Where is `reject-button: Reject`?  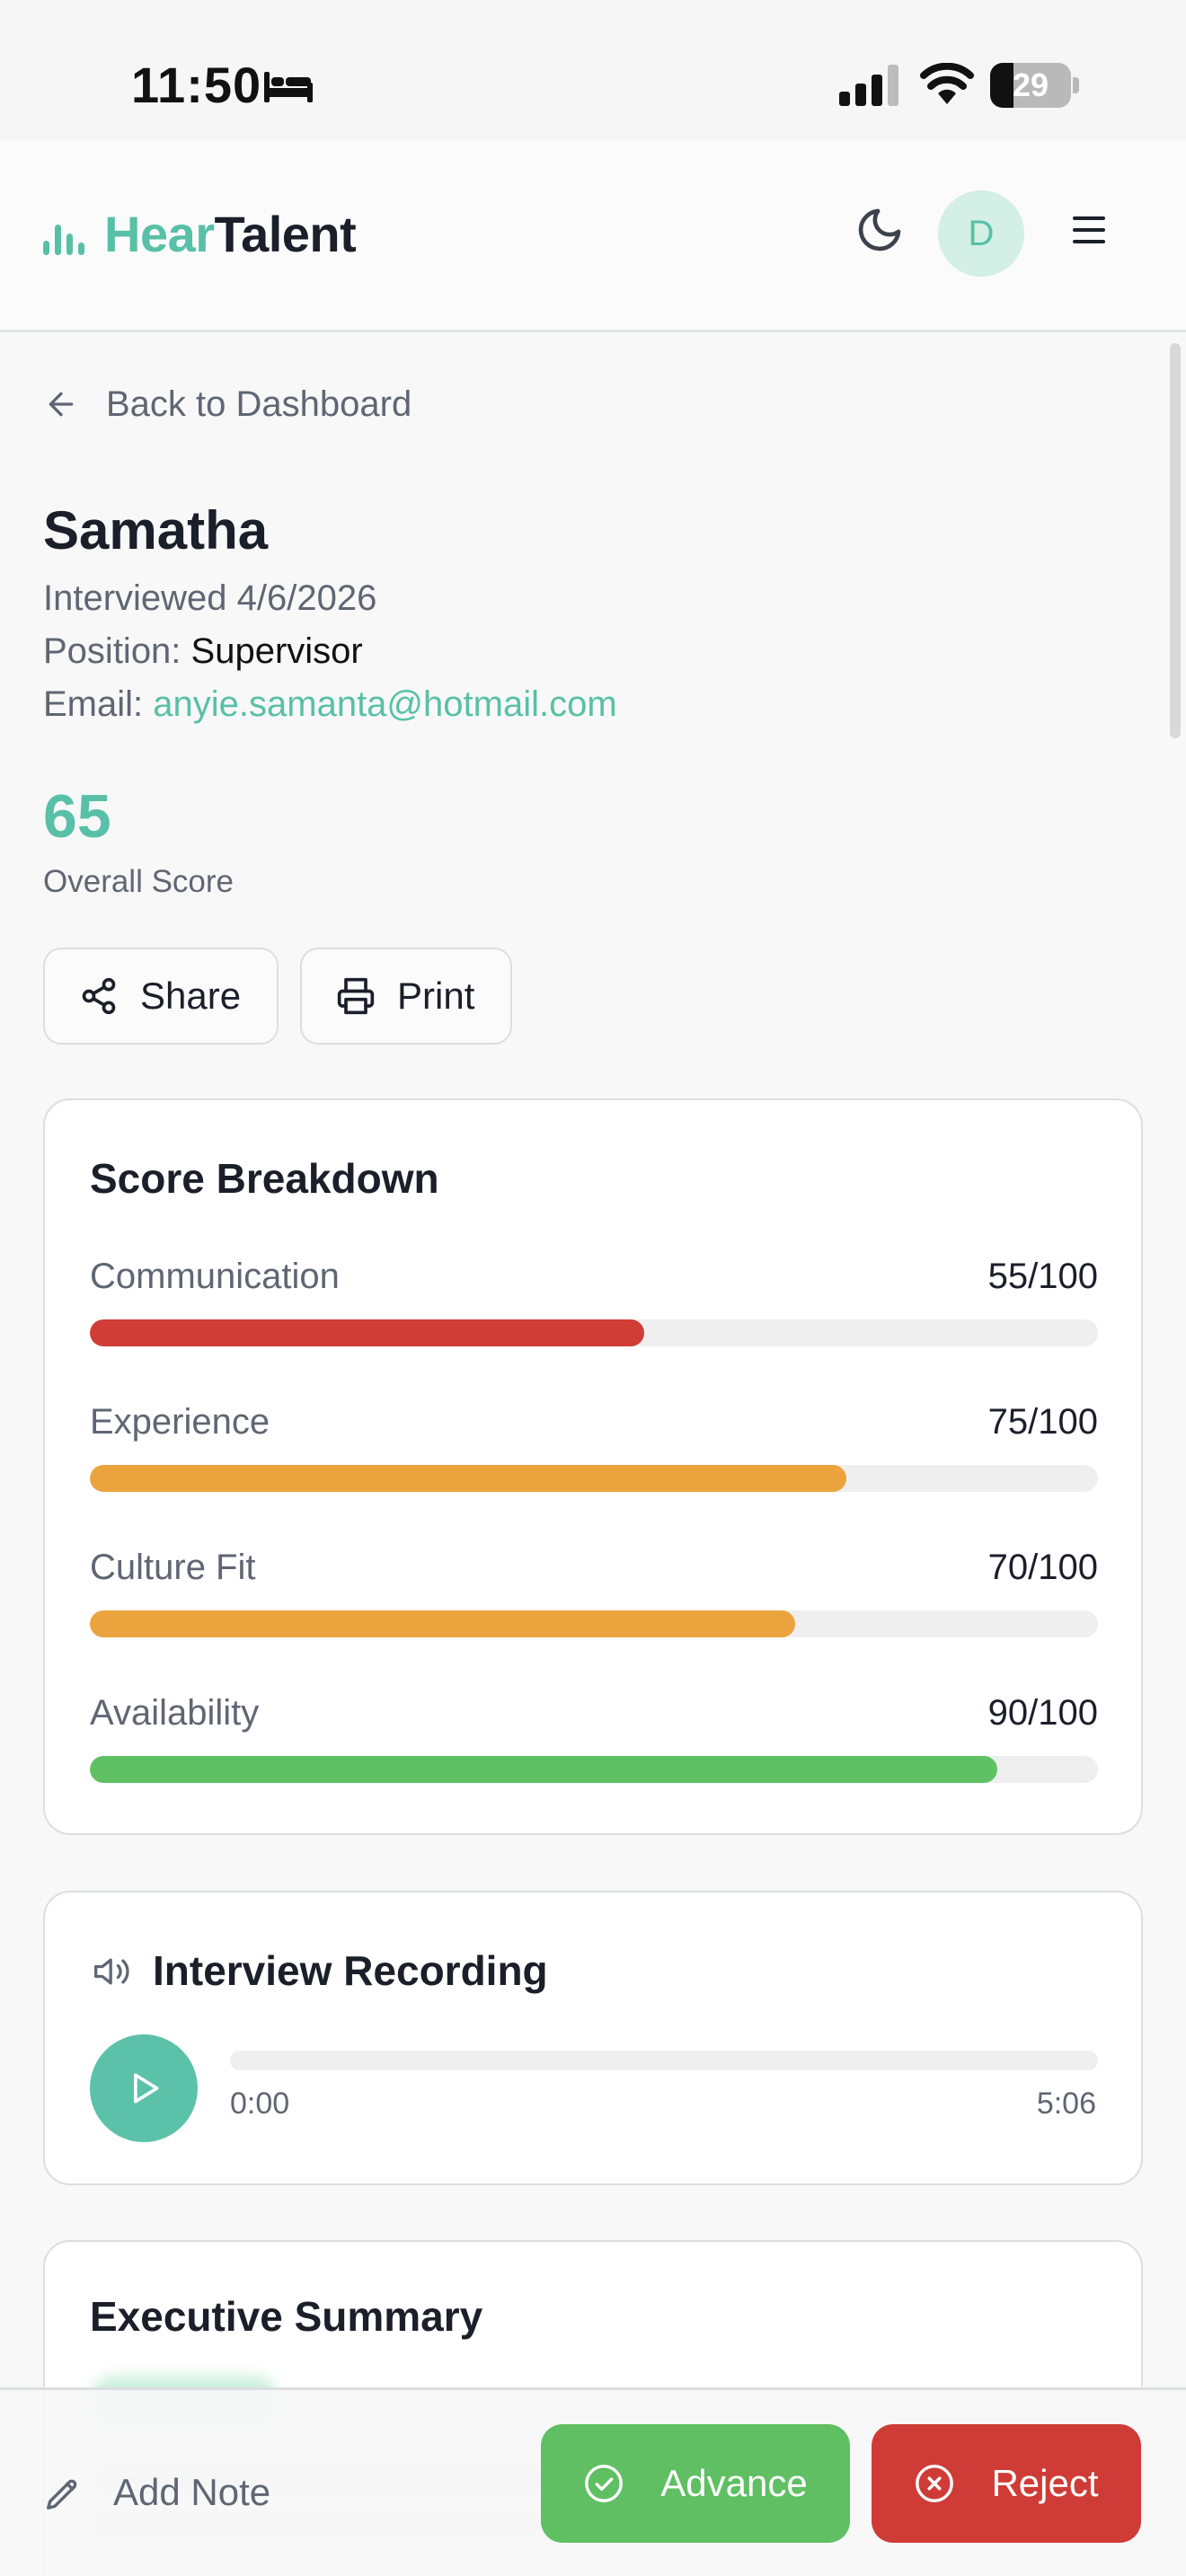
reject-button: Reject is located at coordinates (1006, 2483).